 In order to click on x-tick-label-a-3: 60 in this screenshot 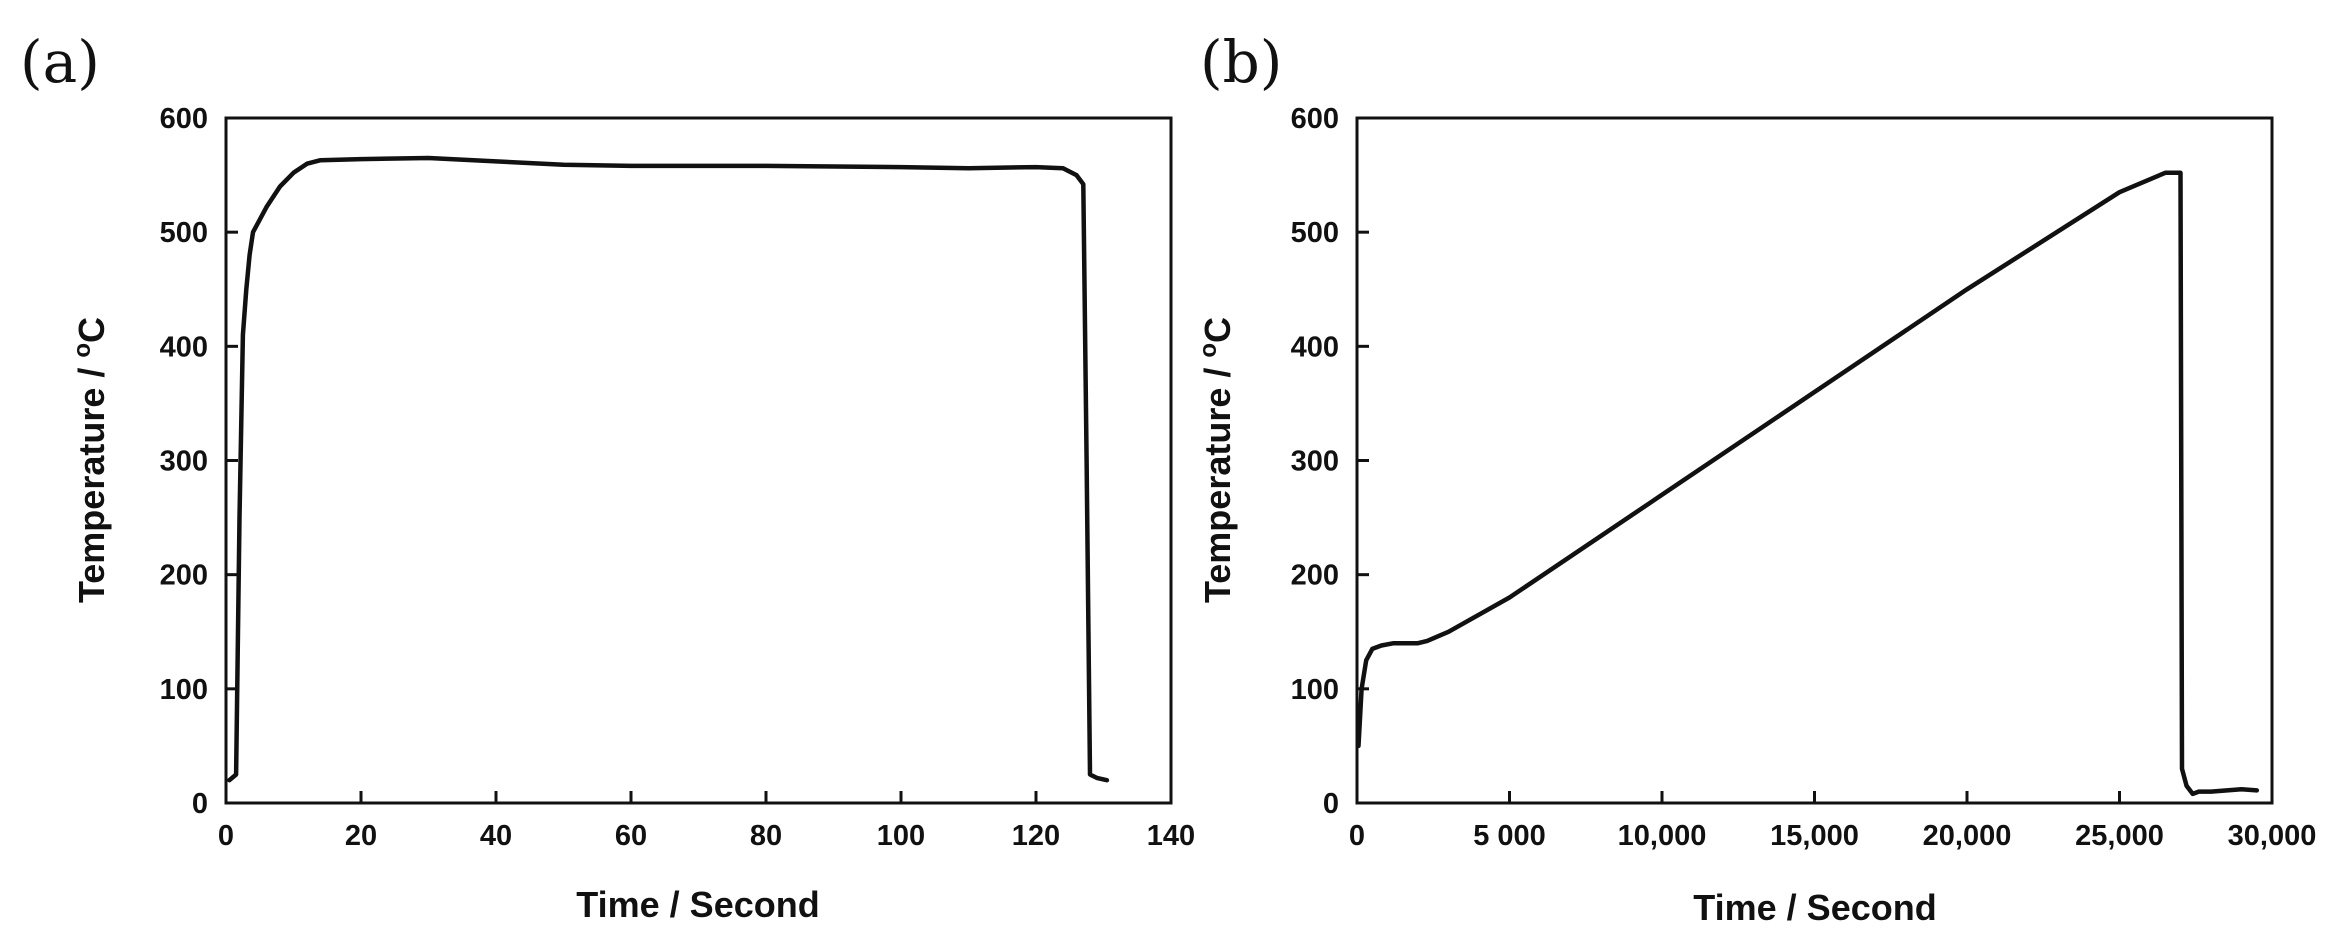, I will do `click(631, 836)`.